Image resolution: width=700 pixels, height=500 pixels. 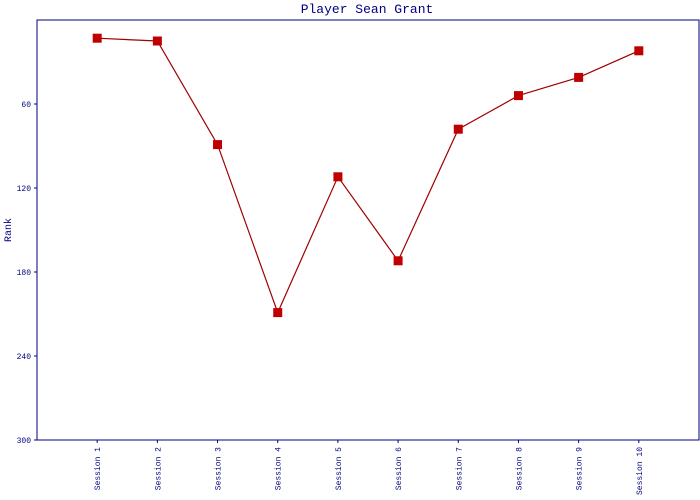 I want to click on x-tick-label: Session 8, so click(x=519, y=468).